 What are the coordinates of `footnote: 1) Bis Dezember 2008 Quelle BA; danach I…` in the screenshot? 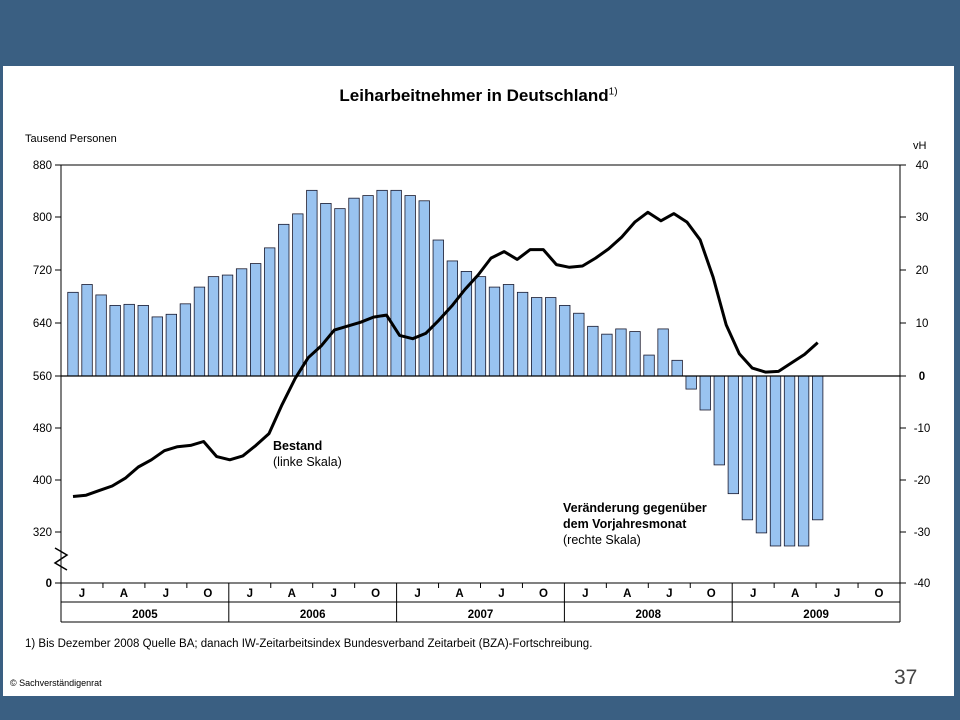 It's located at (309, 644).